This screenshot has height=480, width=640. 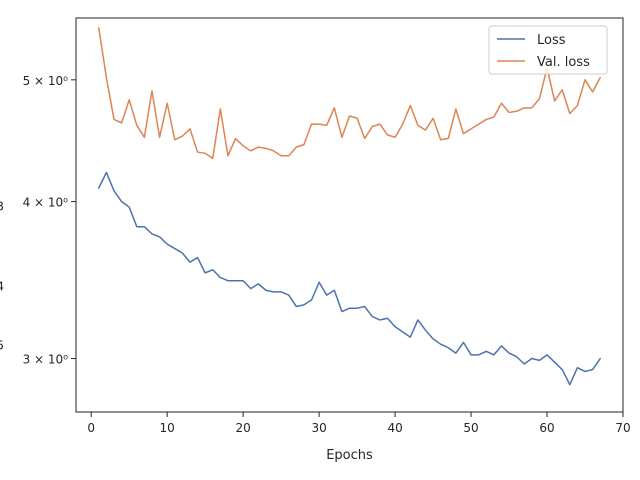 I want to click on x-tick-label: 60, so click(x=546, y=428).